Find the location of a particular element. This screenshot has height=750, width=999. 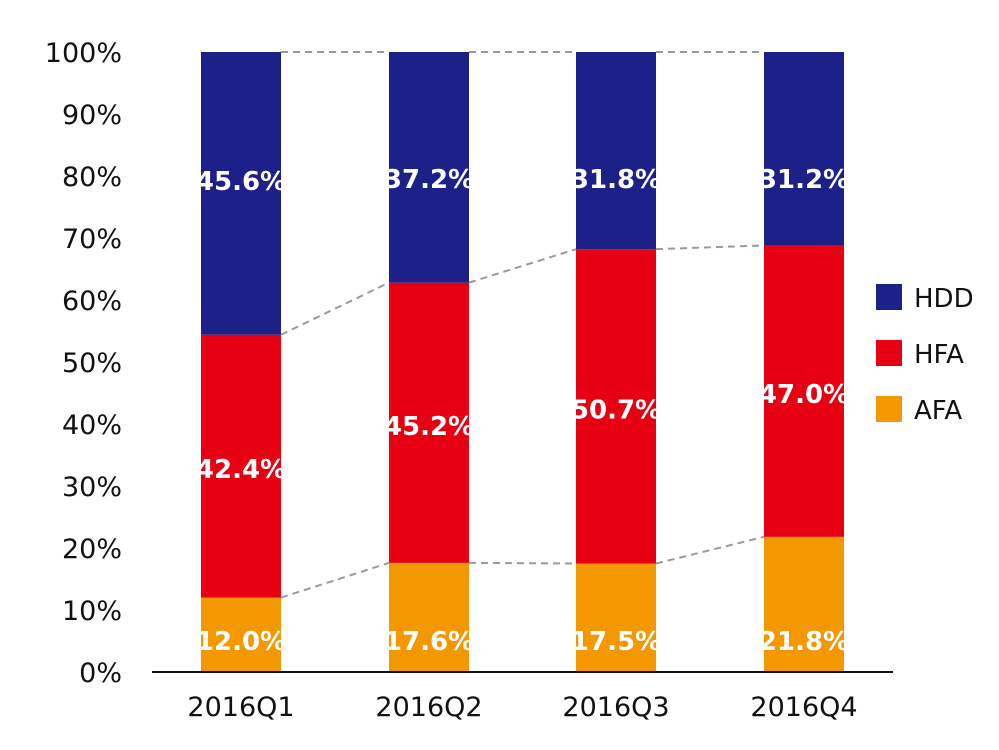

data-label-afa: 21.8% is located at coordinates (804, 642).